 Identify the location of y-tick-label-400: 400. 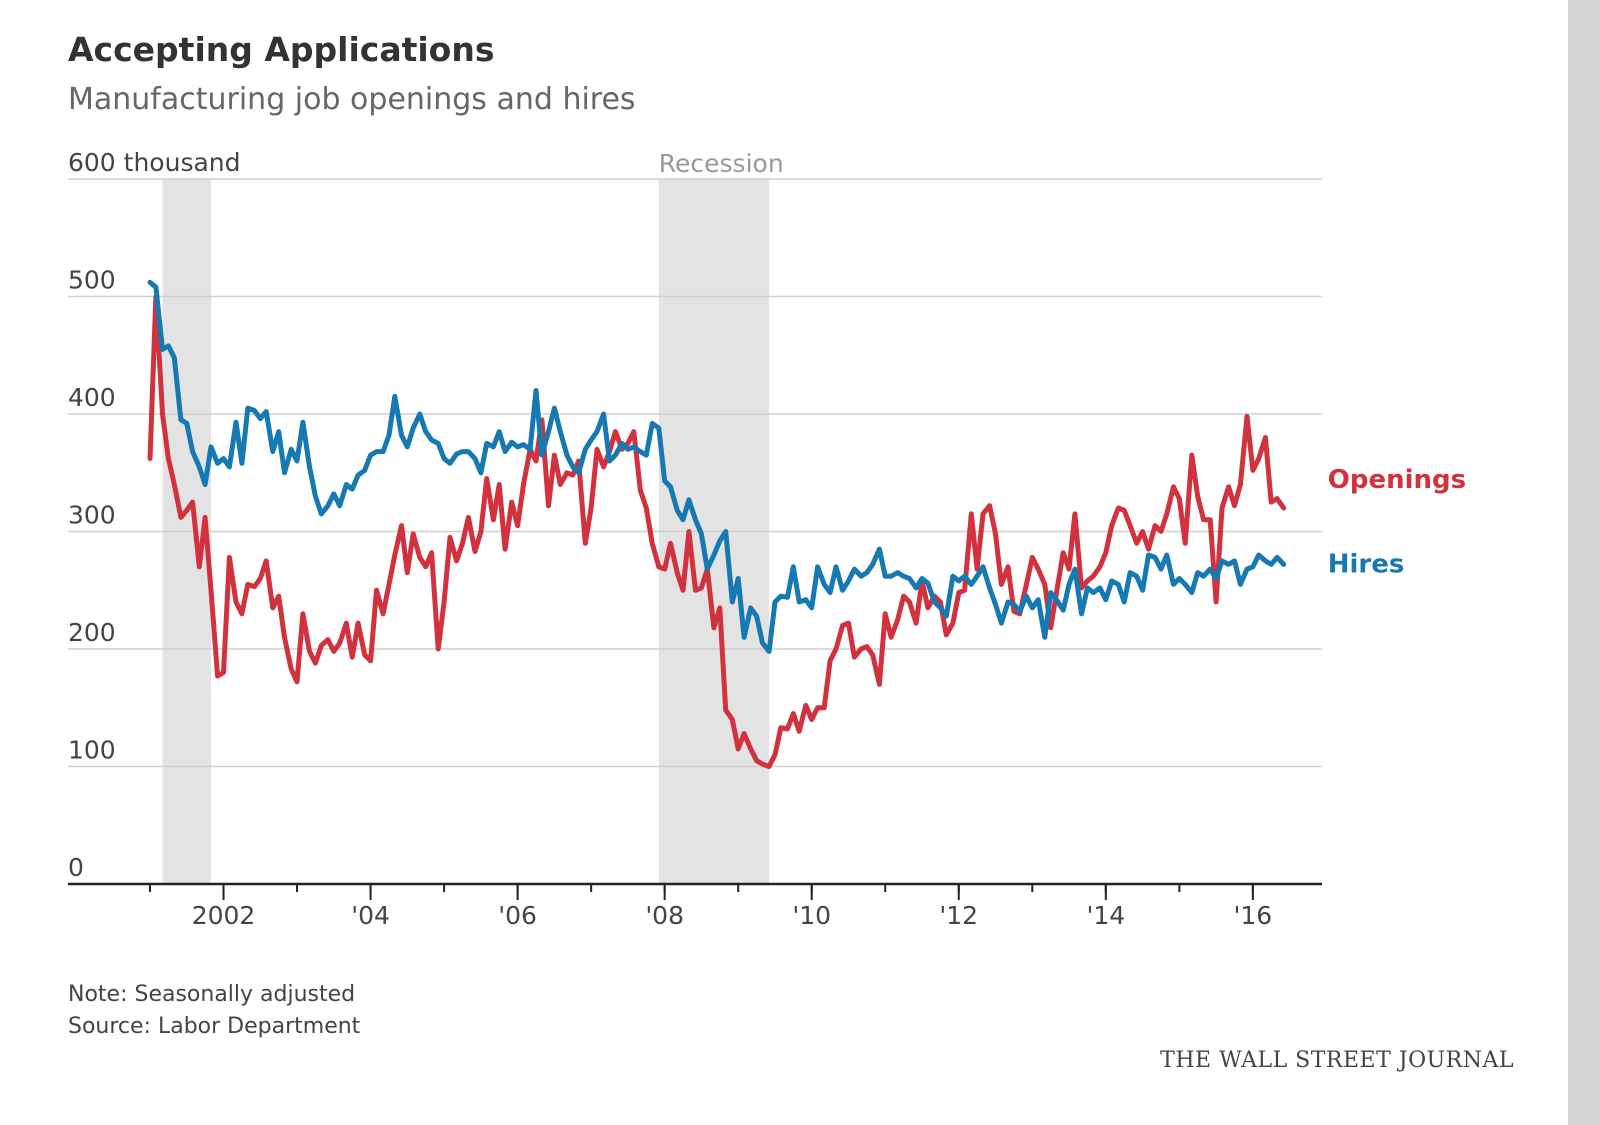
(92, 397).